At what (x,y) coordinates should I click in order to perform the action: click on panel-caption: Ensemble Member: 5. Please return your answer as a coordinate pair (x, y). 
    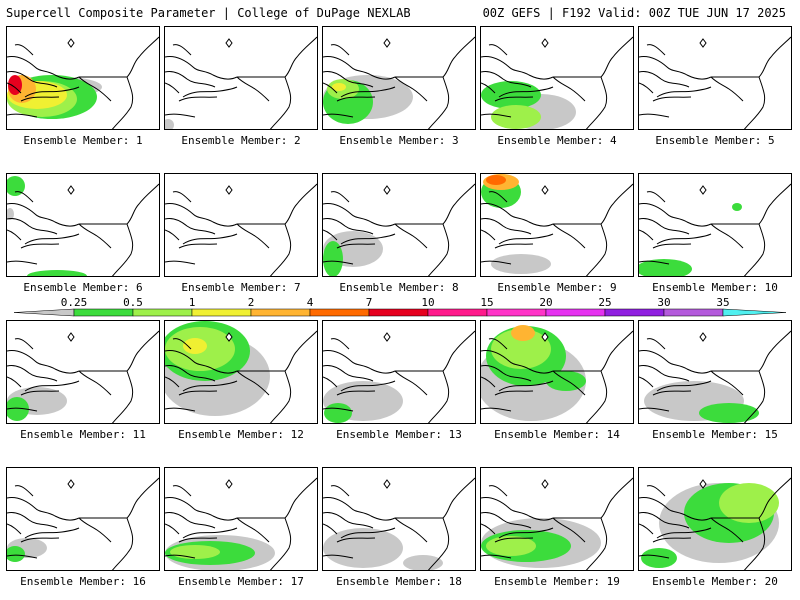
    Looking at the image, I should click on (715, 140).